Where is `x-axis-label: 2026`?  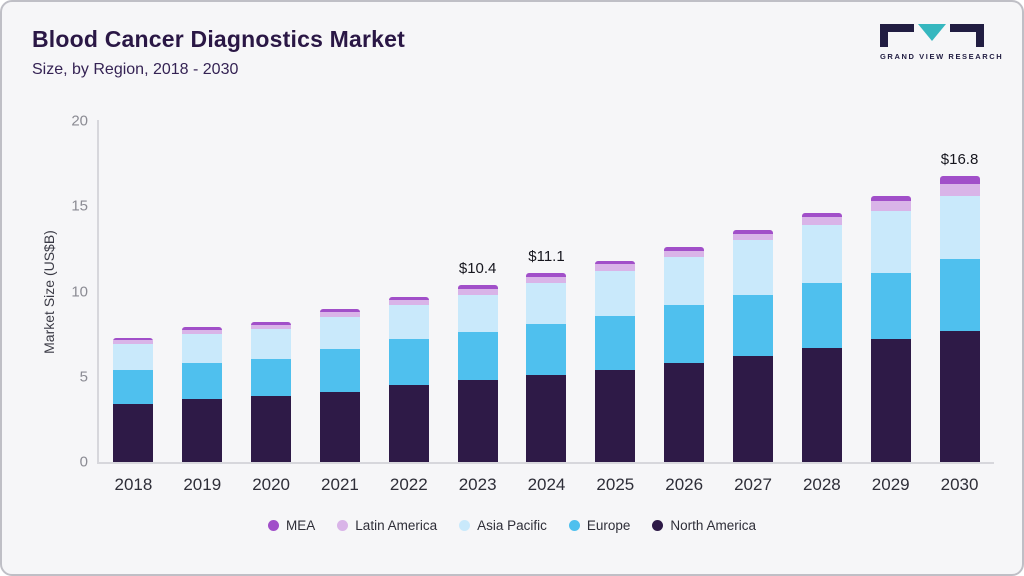 x-axis-label: 2026 is located at coordinates (684, 484).